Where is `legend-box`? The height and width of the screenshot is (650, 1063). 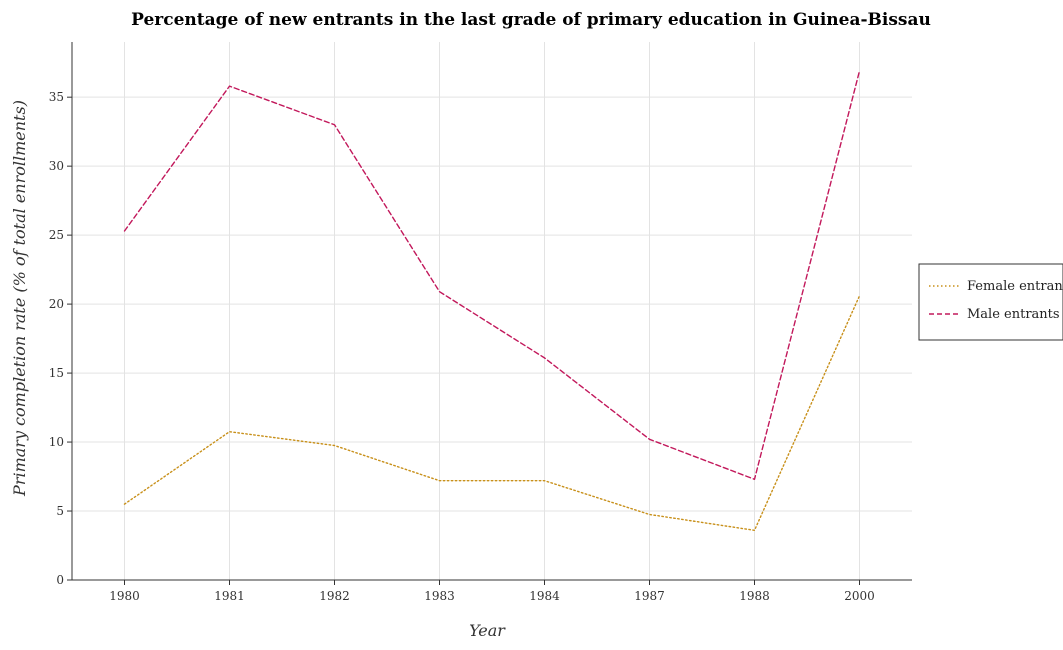 legend-box is located at coordinates (990, 302).